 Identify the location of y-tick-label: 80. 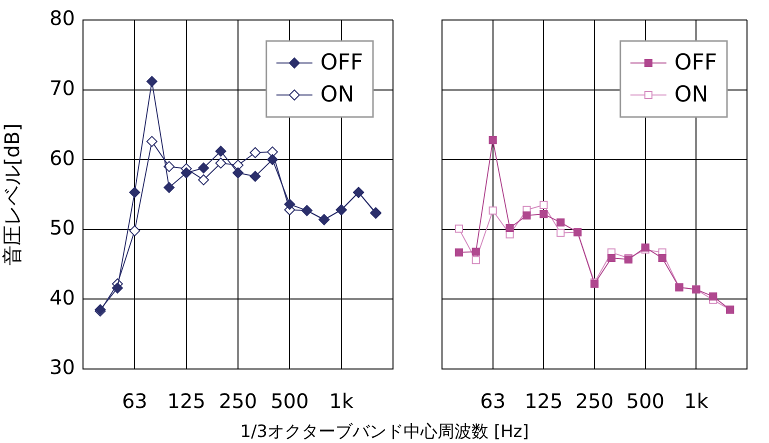
(62, 18).